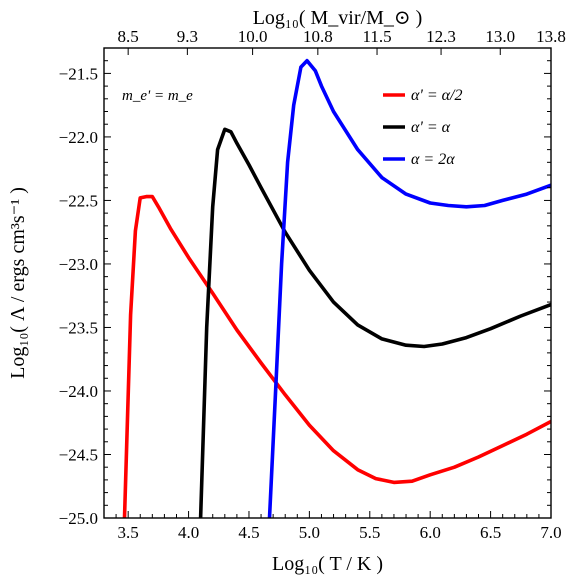  Describe the element at coordinates (327, 564) in the screenshot. I see `x-axis-title: Log₁₀( T / K )` at that location.